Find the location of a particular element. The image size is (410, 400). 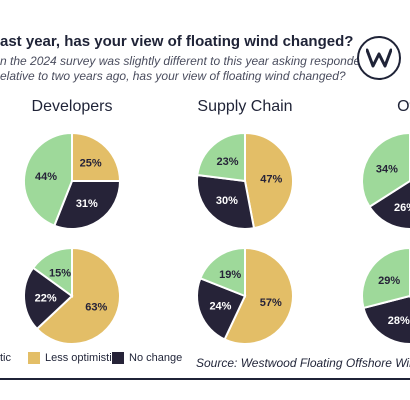

pie-label-supply-chain-top-less-optimistic: 47% is located at coordinates (271, 180).